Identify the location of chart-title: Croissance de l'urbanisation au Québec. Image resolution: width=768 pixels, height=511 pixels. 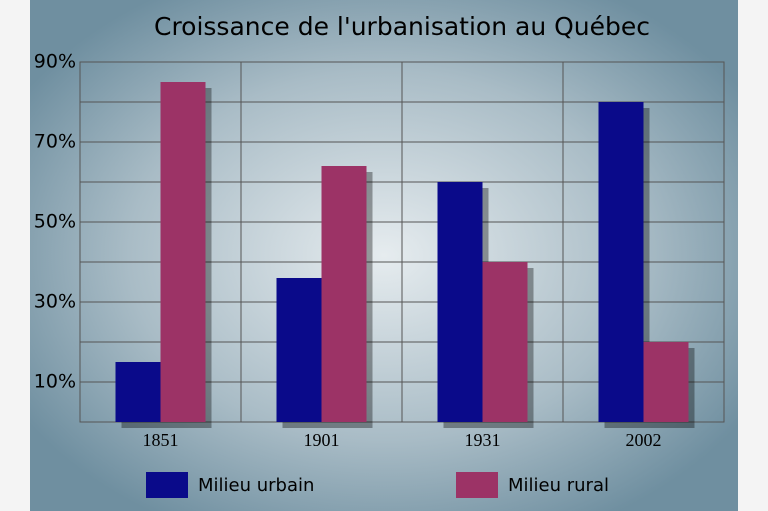
(402, 26).